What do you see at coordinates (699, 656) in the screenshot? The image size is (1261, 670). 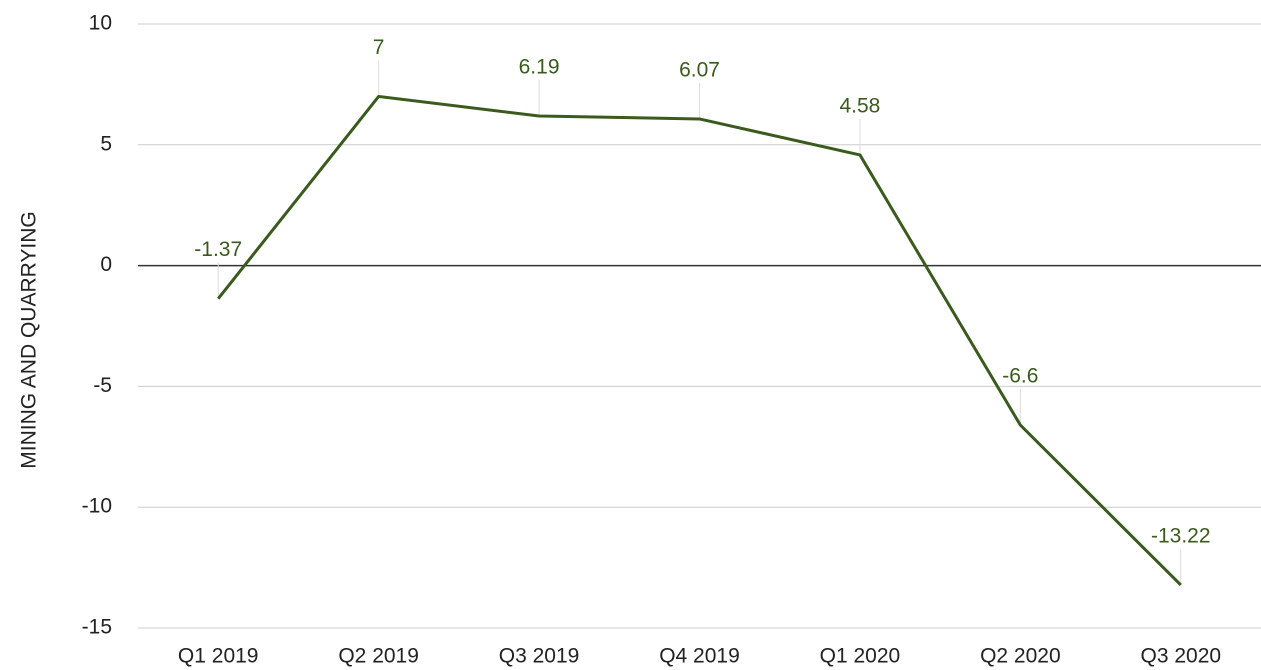 I see `x-tick-label: Q4 2019` at bounding box center [699, 656].